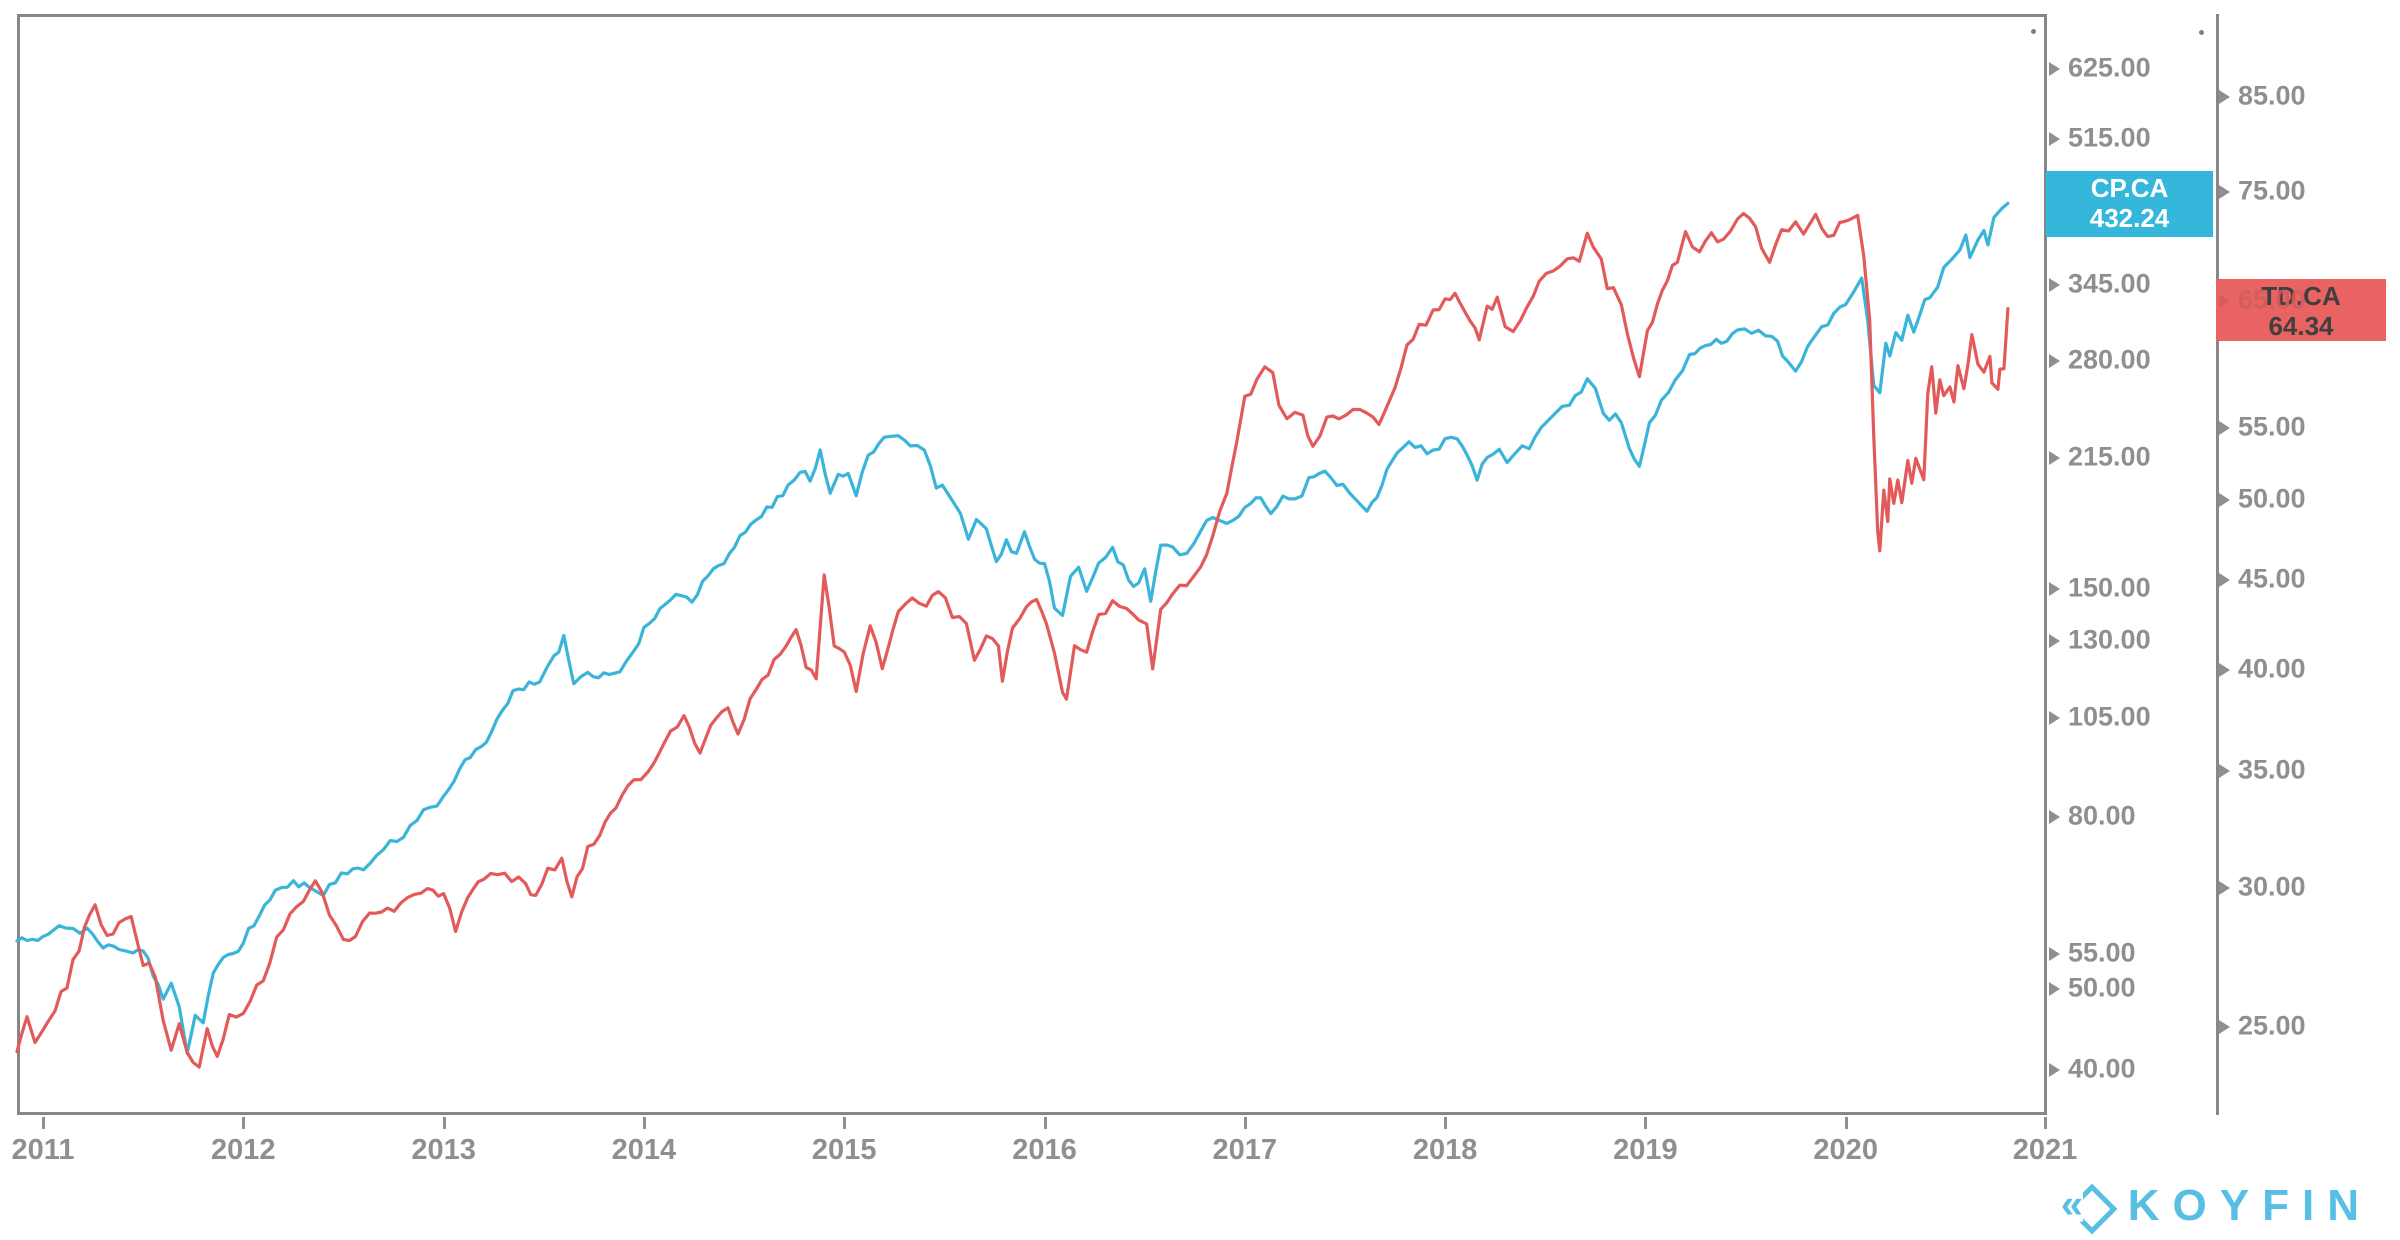 The height and width of the screenshot is (1240, 2400). Describe the element at coordinates (844, 1150) in the screenshot. I see `x-tick-label: 2015` at that location.